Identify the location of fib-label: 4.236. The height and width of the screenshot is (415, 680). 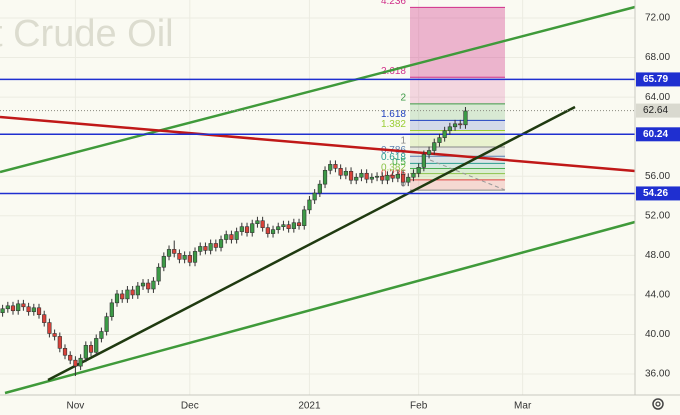
(393, 3).